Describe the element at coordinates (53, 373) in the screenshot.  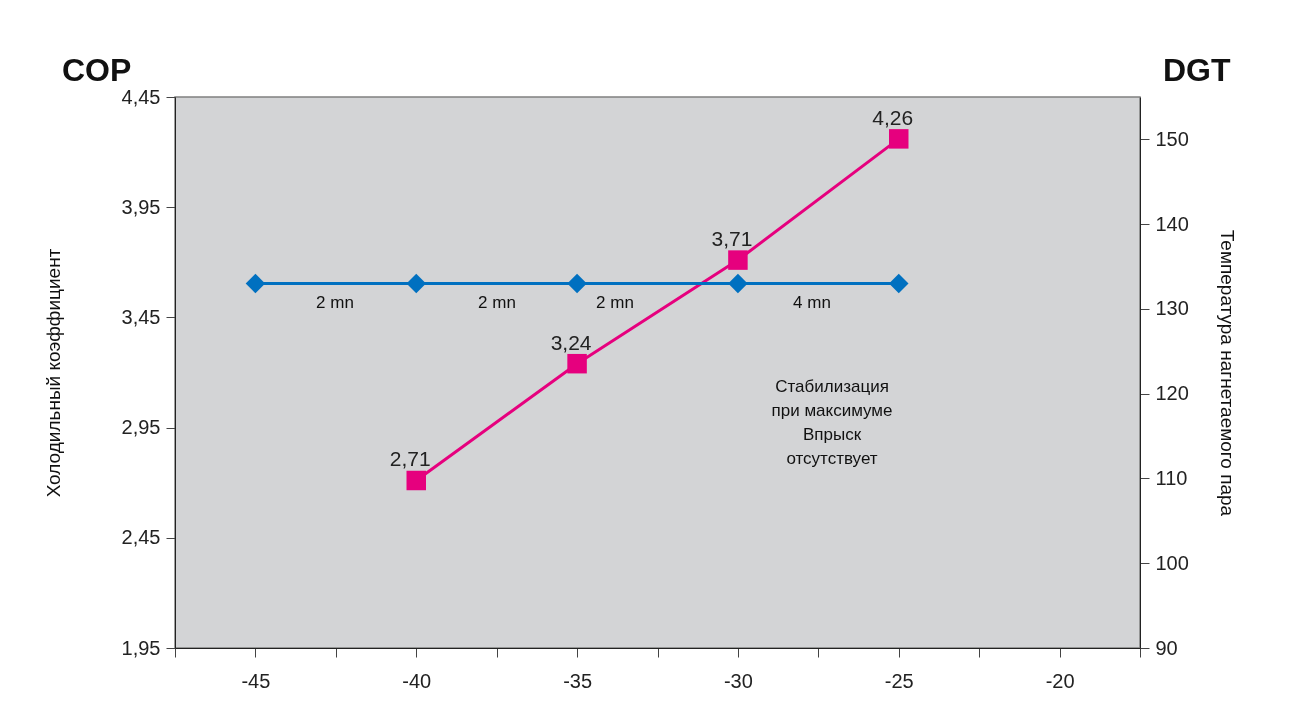
I see `y-axis-title: Холодильный коэффициент` at that location.